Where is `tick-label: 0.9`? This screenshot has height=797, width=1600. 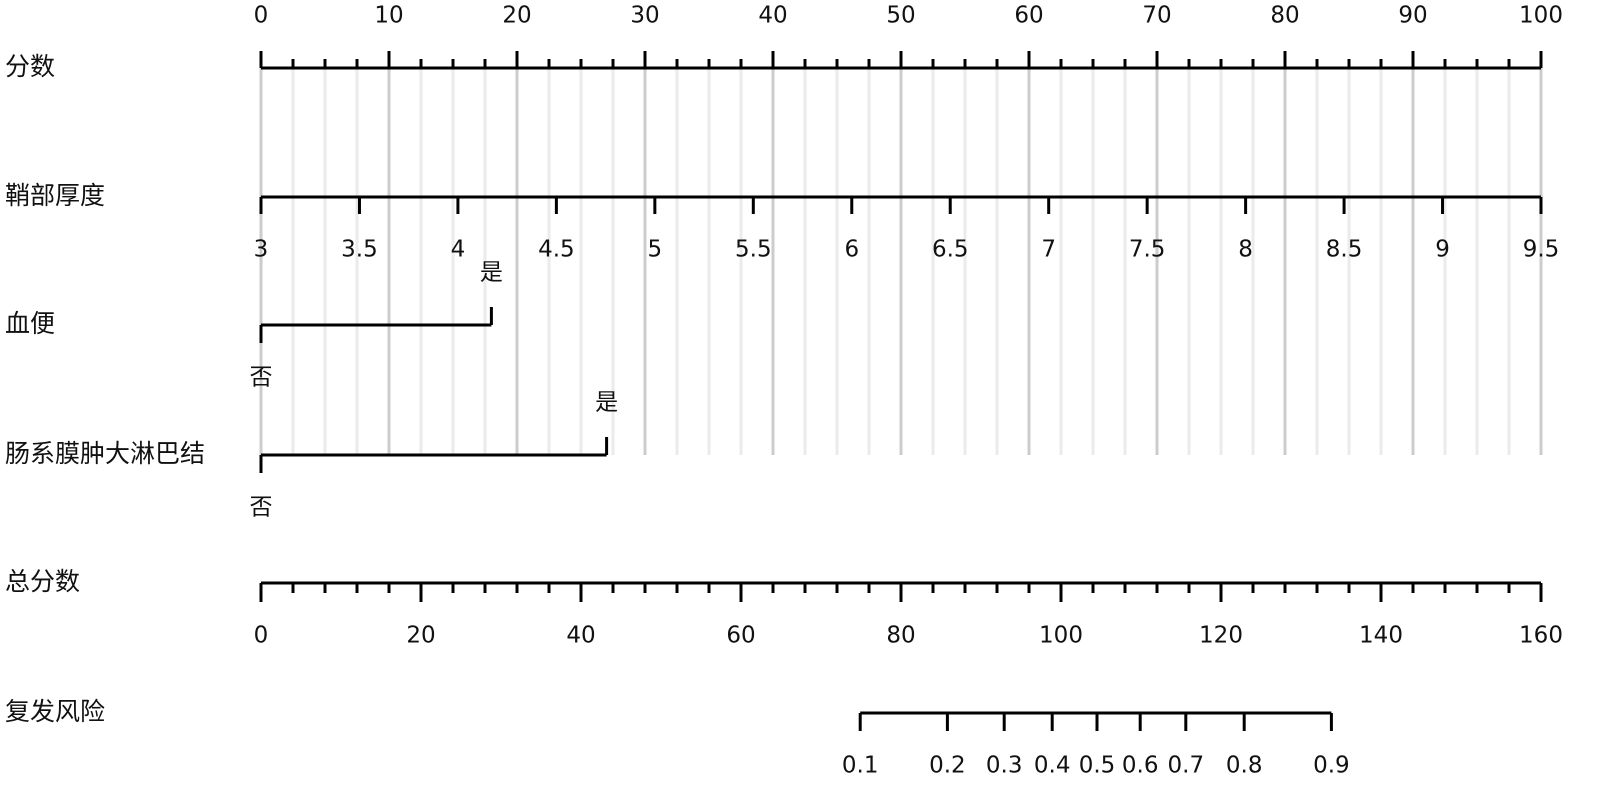 tick-label: 0.9 is located at coordinates (1331, 766).